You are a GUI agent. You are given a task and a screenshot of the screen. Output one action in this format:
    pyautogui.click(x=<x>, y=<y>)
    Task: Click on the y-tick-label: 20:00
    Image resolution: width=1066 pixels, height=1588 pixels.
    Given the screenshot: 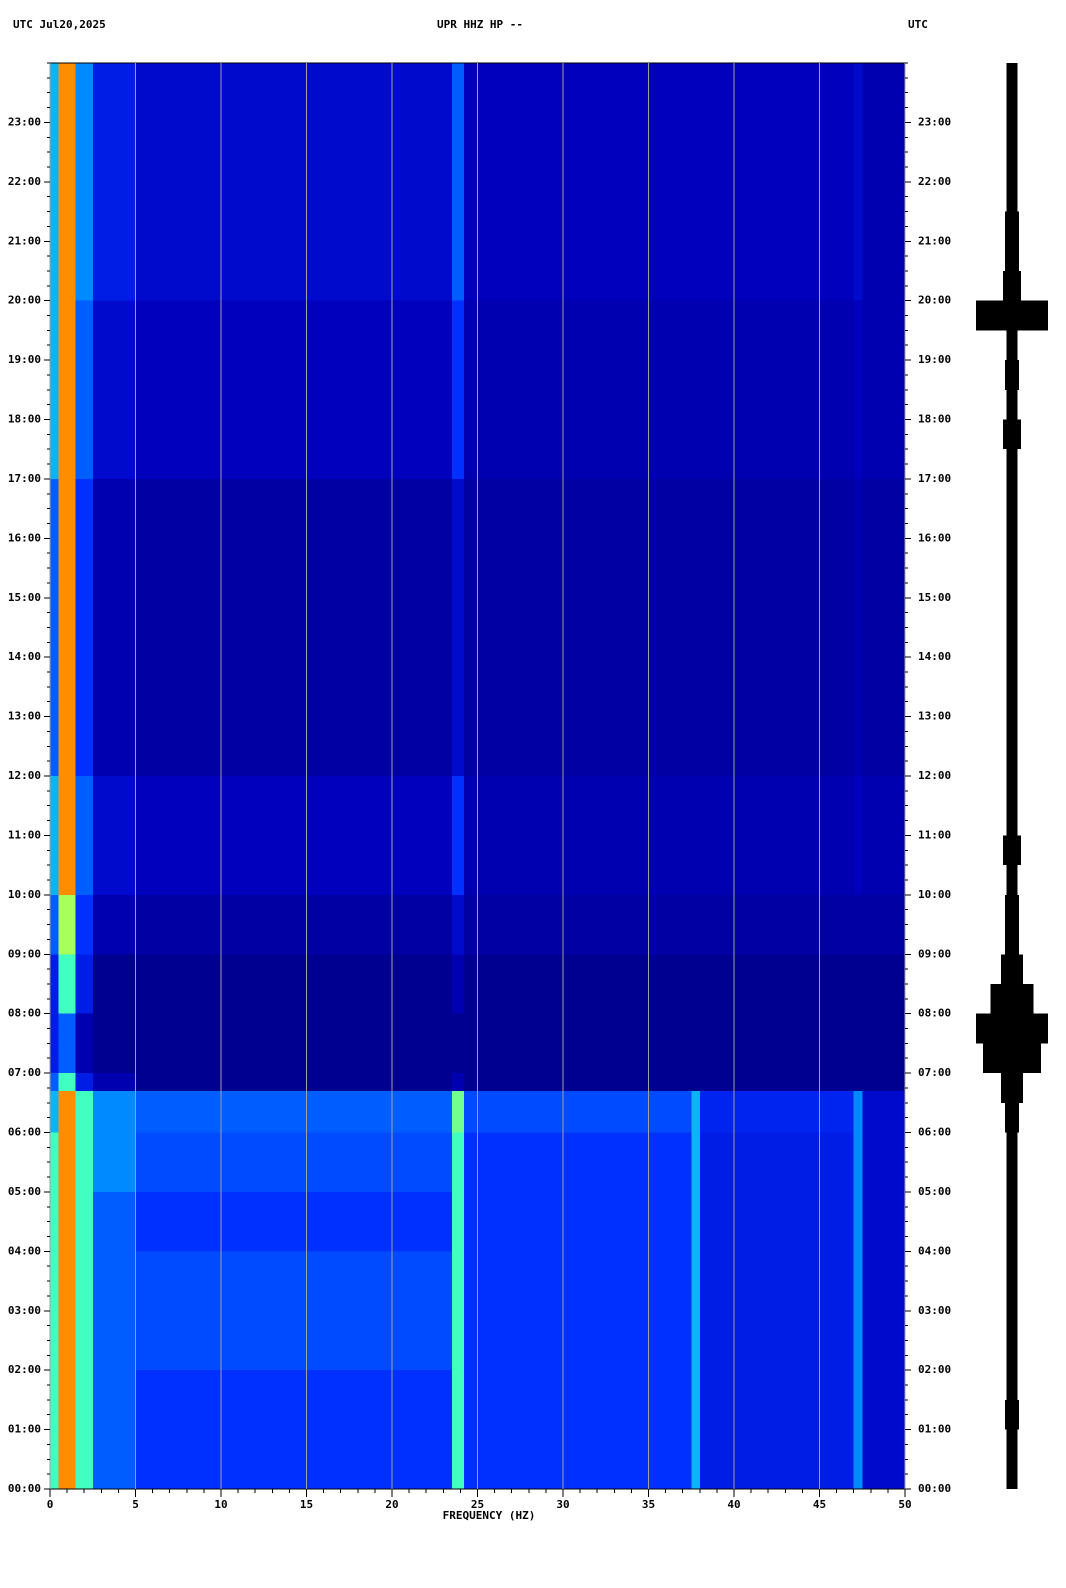 What is the action you would take?
    pyautogui.click(x=24, y=300)
    